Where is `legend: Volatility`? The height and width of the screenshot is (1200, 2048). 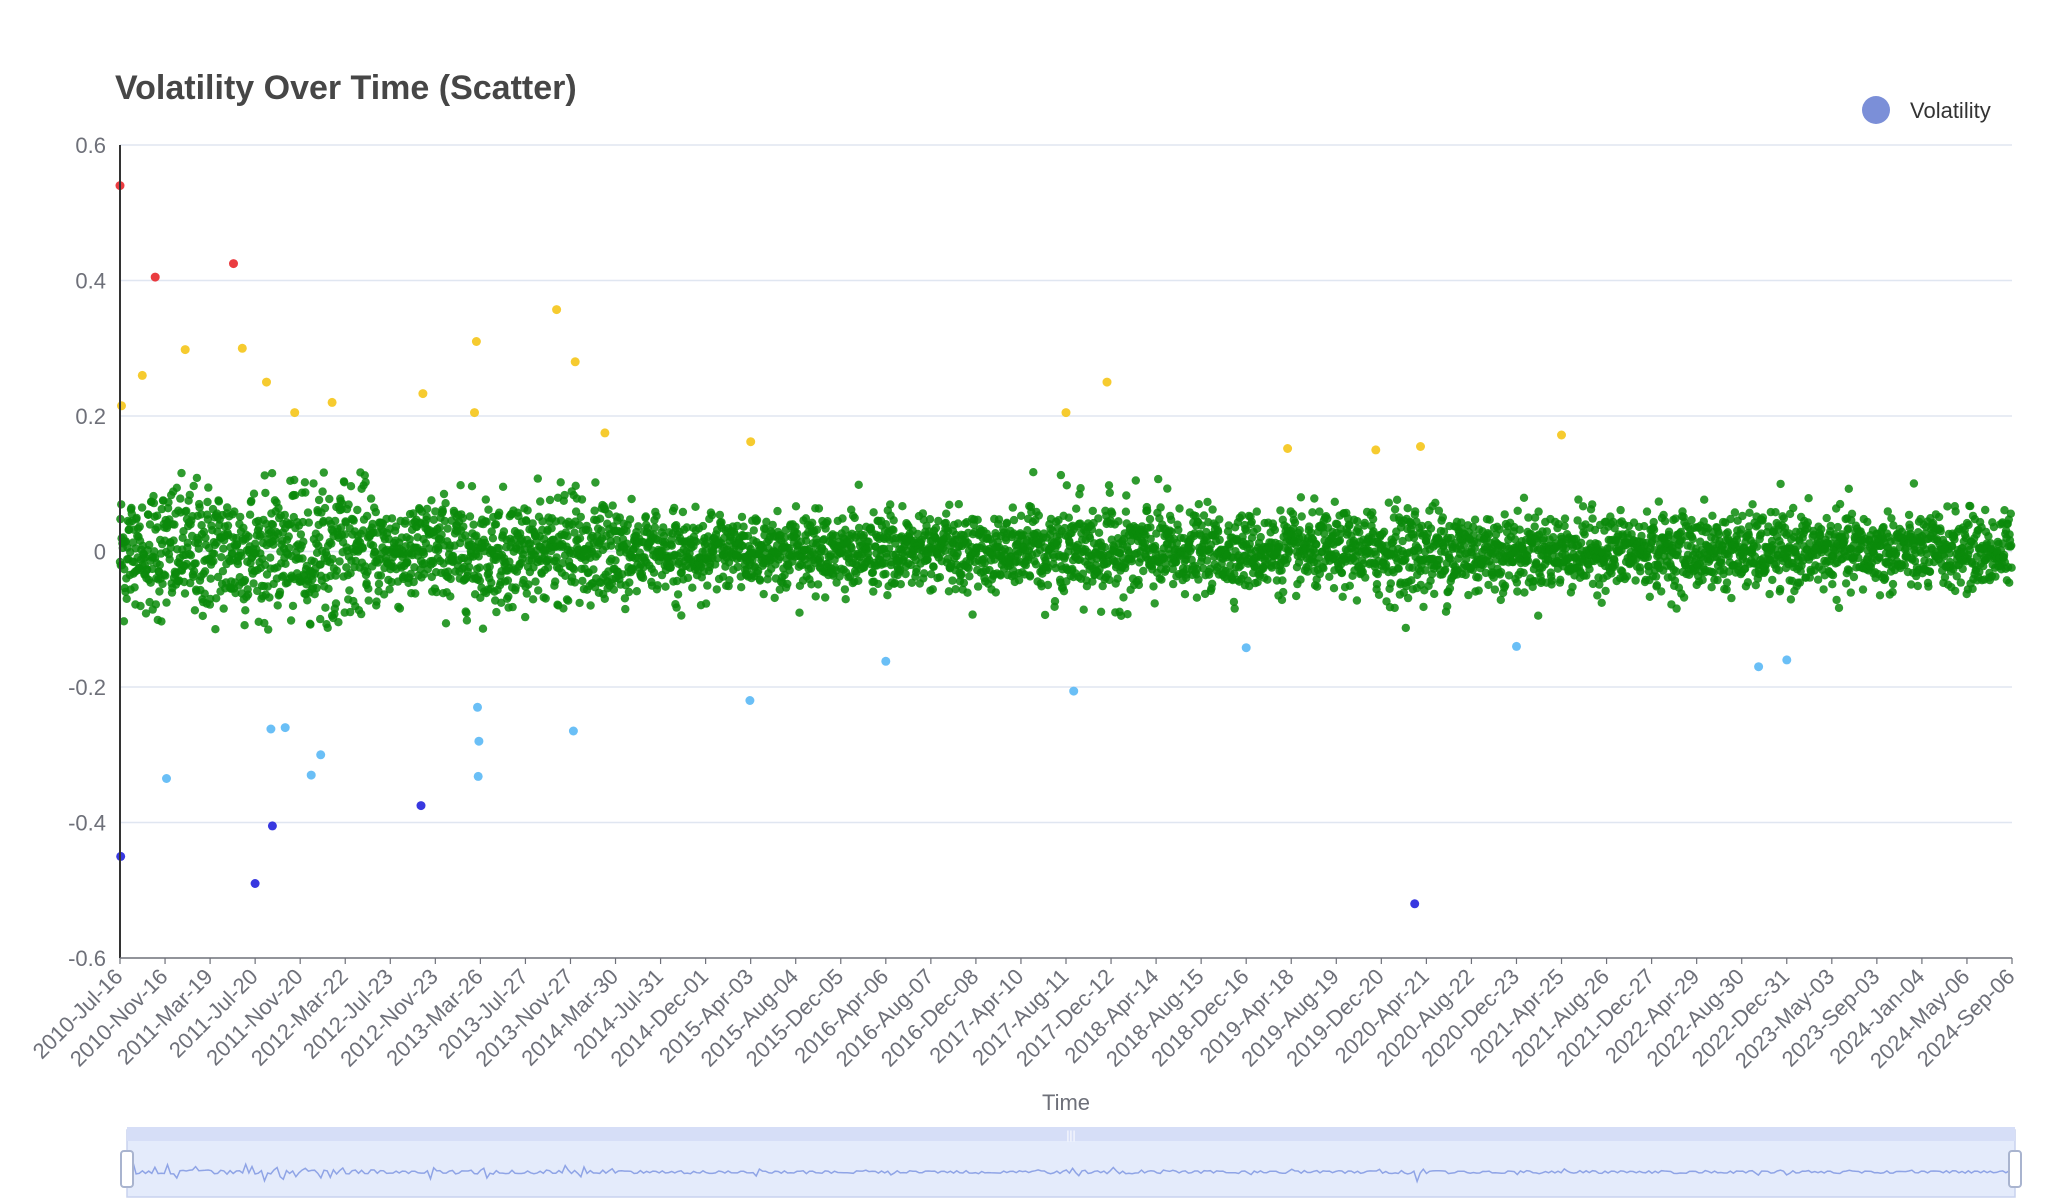
legend: Volatility is located at coordinates (1926, 110).